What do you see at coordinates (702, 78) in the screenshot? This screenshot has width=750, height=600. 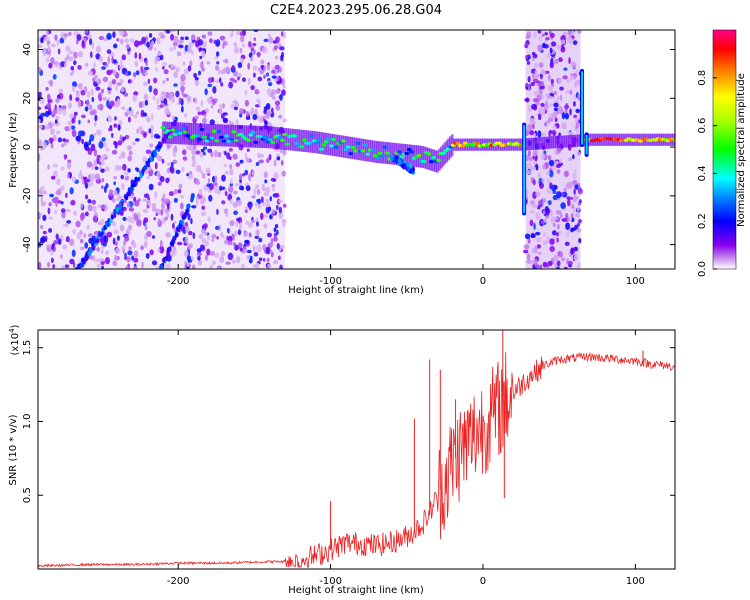 I see `colorbar-tick-label: 0.8` at bounding box center [702, 78].